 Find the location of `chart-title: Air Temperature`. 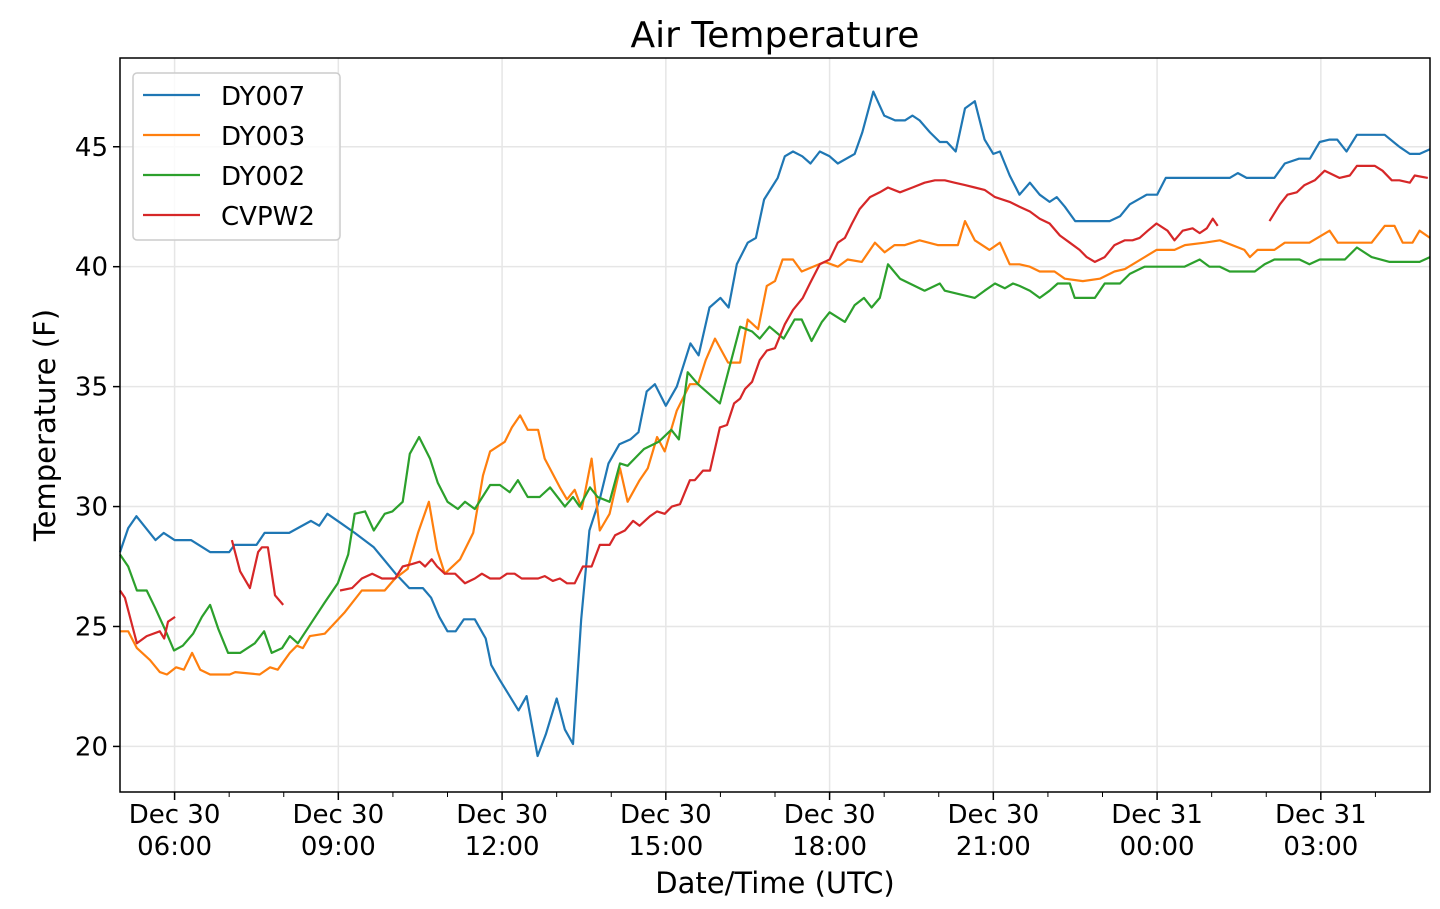

chart-title: Air Temperature is located at coordinates (775, 35).